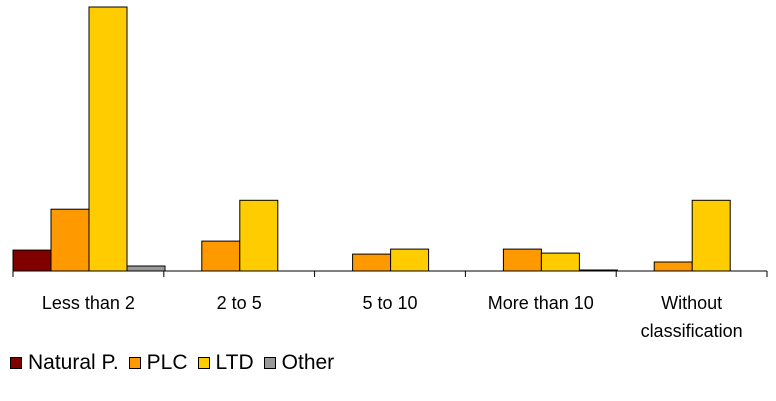 The image size is (776, 401). Describe the element at coordinates (692, 317) in the screenshot. I see `x-tick-label-without-classification: Without classification` at that location.